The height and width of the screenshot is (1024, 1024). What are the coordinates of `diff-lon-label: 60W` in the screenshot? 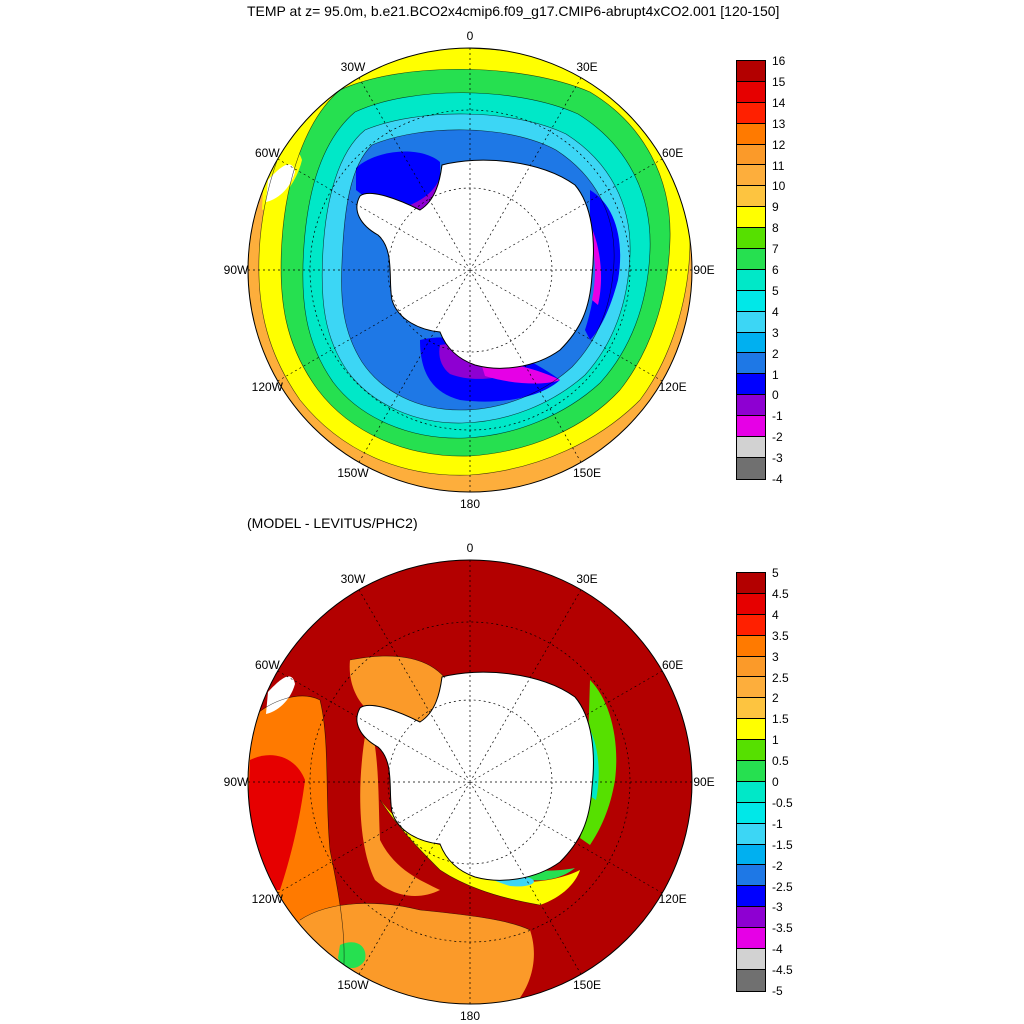 It's located at (267, 665).